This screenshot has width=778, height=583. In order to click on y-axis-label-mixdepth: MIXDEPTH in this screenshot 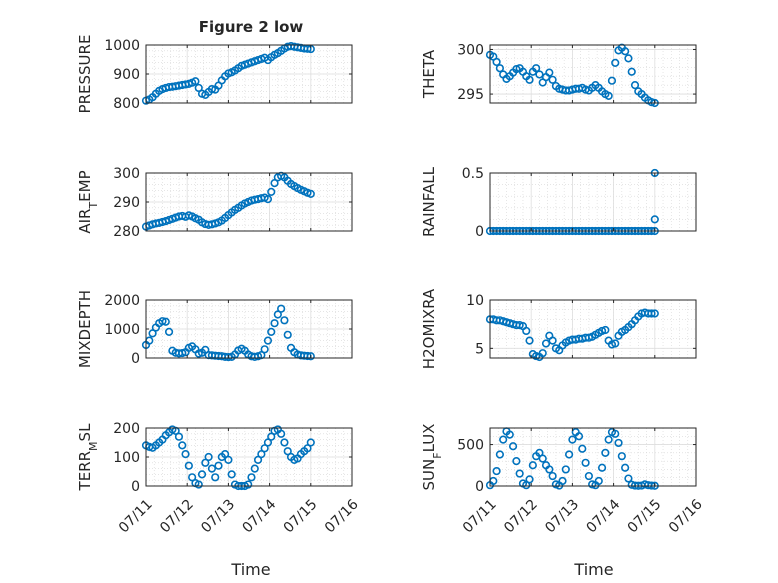, I will do `click(85, 329)`.